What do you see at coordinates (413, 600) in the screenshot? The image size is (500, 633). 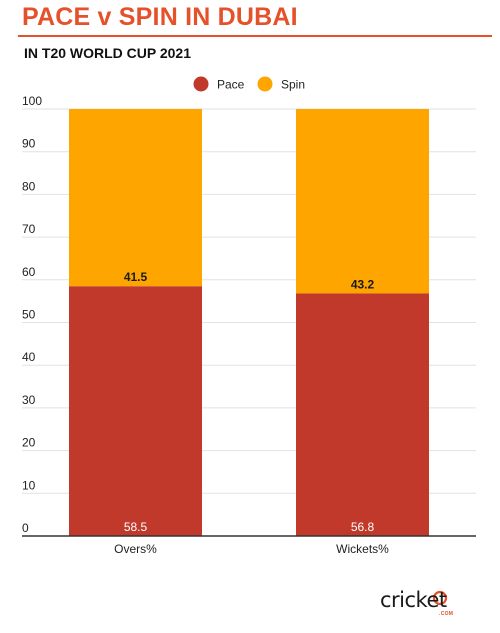 I see `logo-wordmark: cricket` at bounding box center [413, 600].